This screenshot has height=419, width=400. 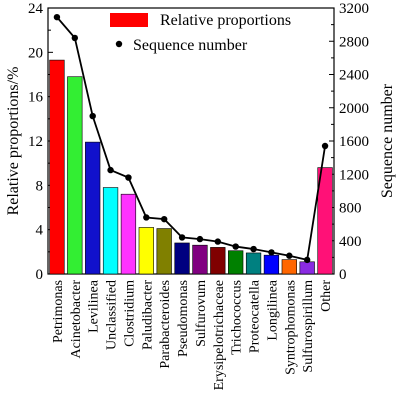 I want to click on bar-syntrophomonas, so click(x=289, y=267).